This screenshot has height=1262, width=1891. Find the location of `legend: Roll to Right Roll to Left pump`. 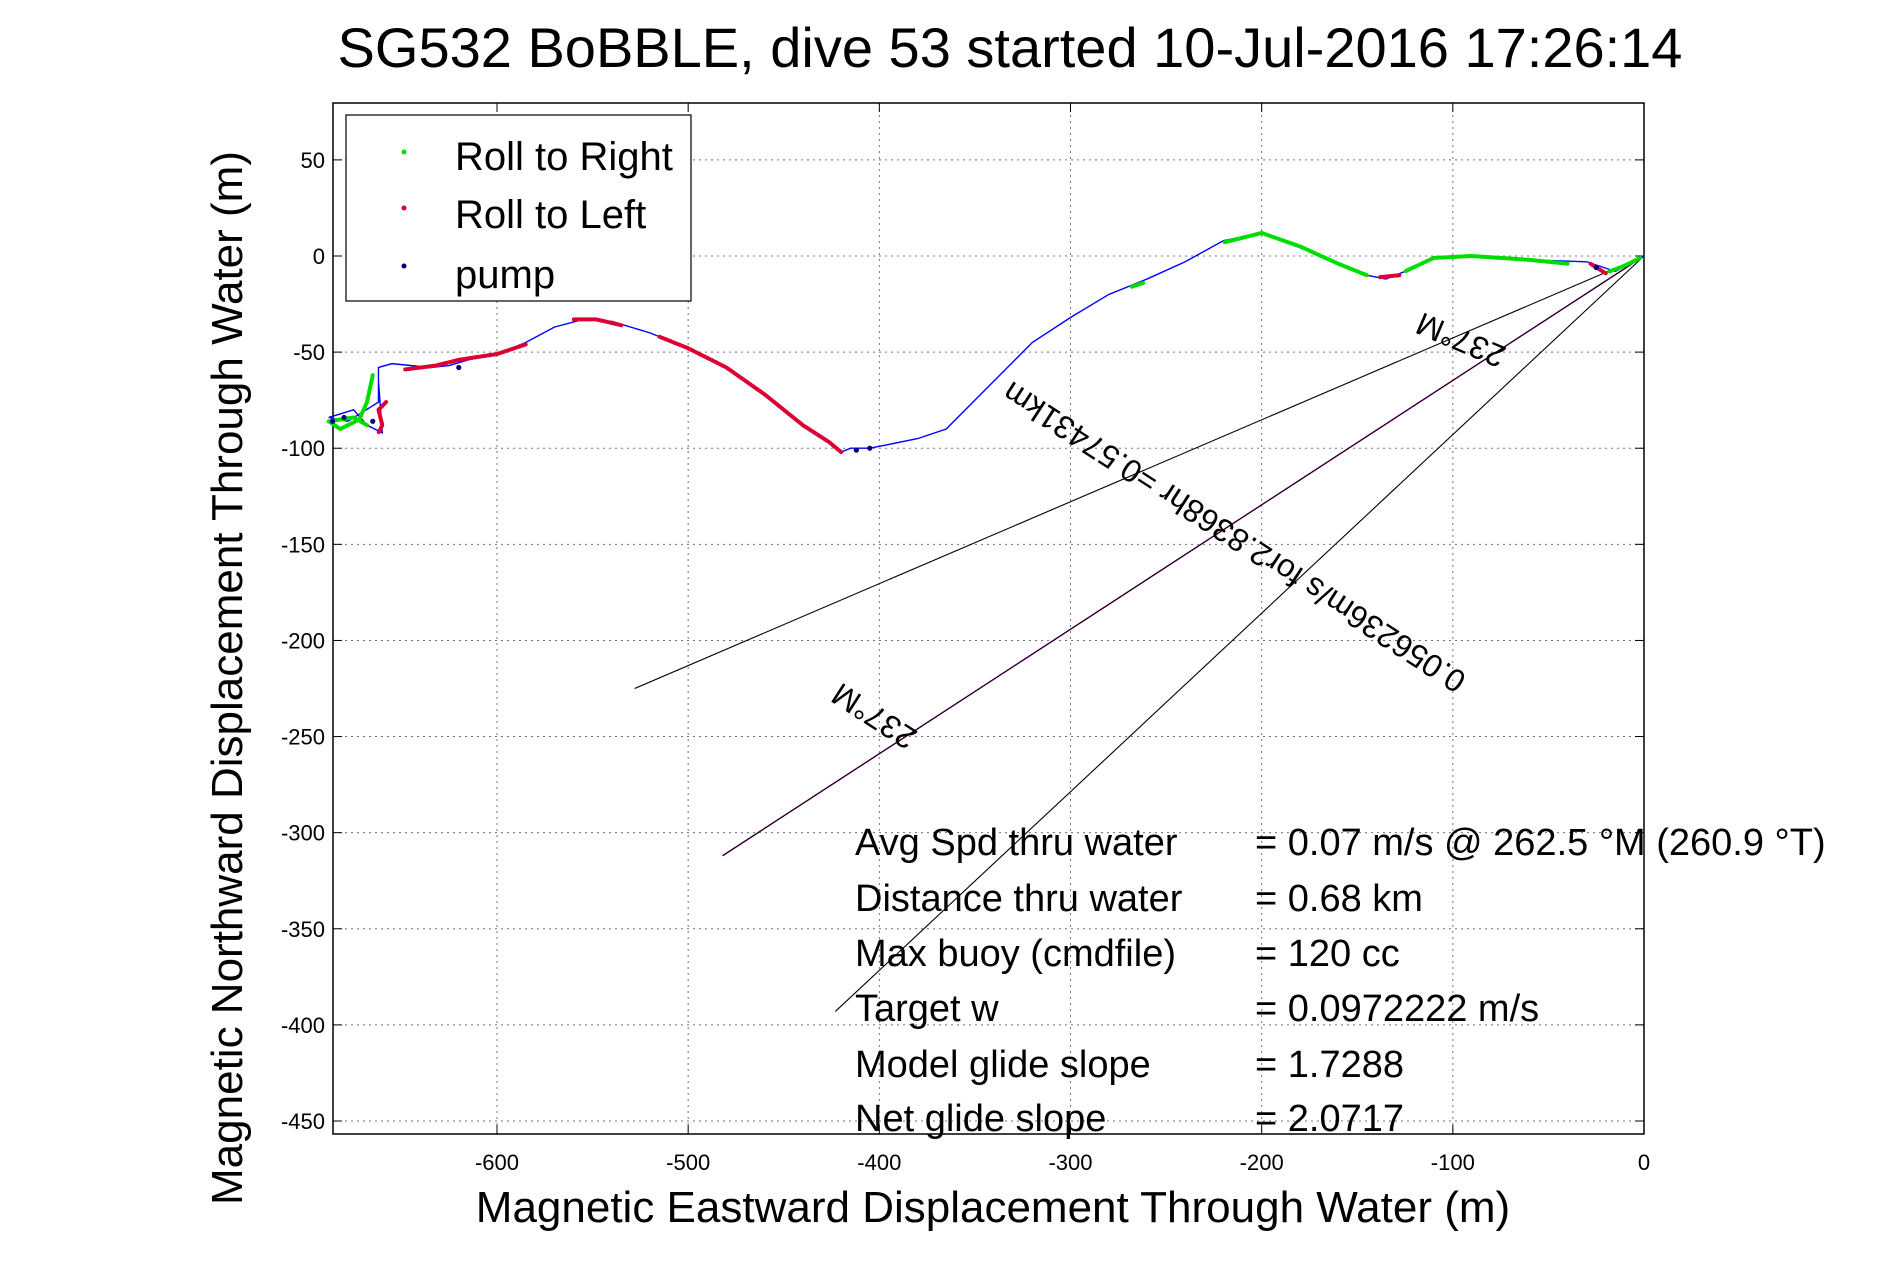

legend: Roll to Right Roll to Left pump is located at coordinates (518, 208).